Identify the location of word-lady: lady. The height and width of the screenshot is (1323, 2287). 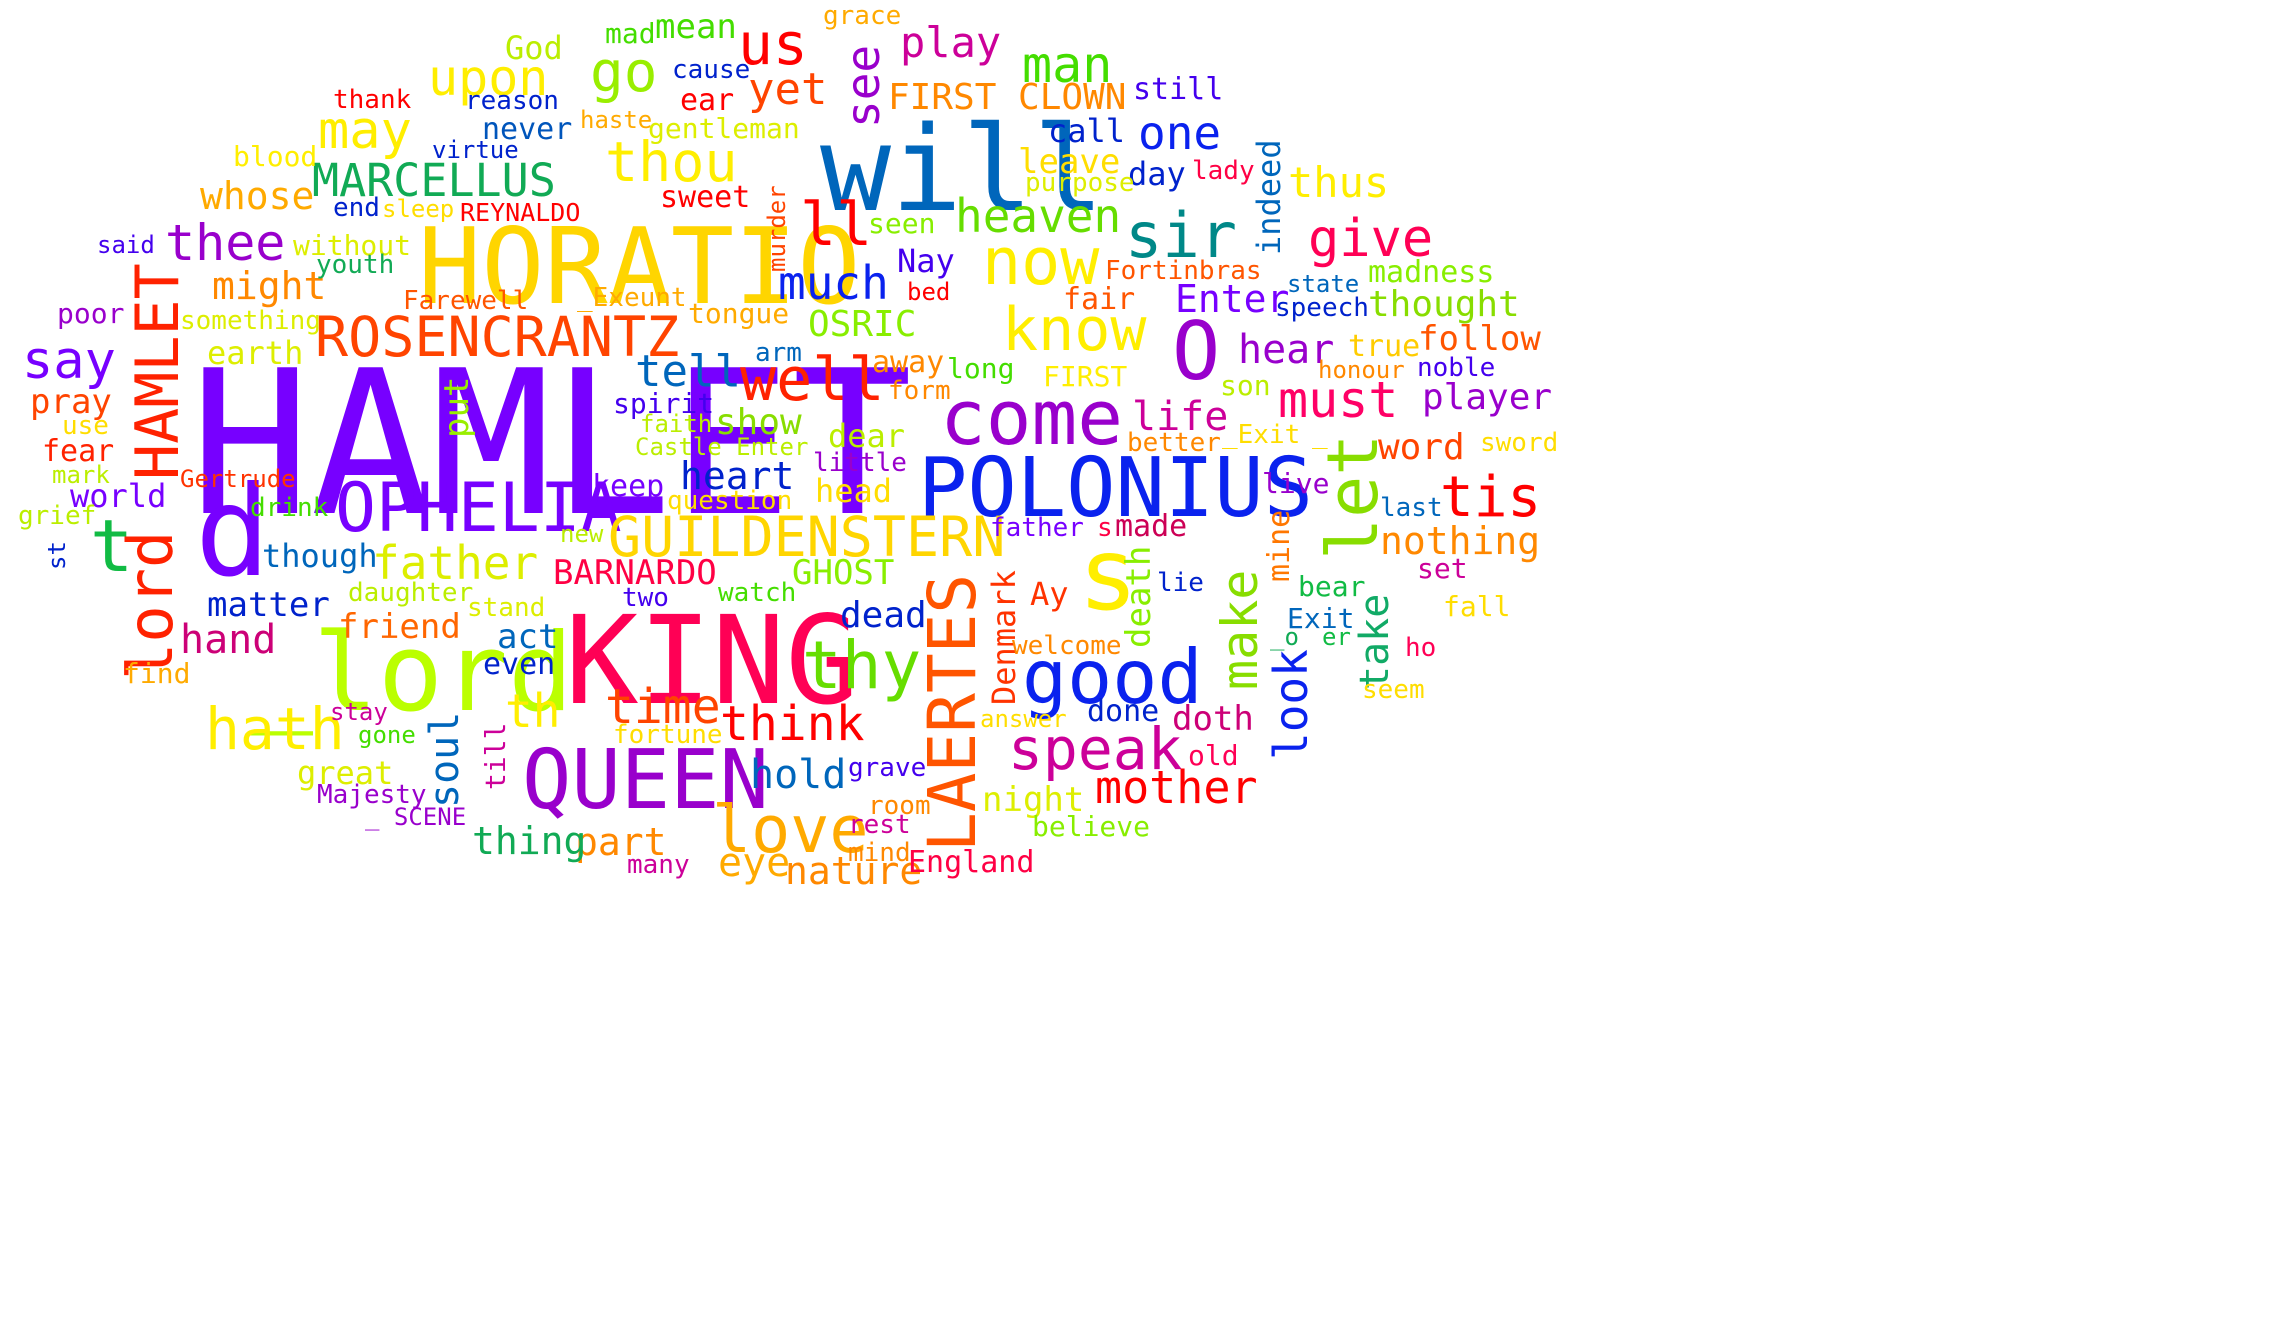
(1223, 171).